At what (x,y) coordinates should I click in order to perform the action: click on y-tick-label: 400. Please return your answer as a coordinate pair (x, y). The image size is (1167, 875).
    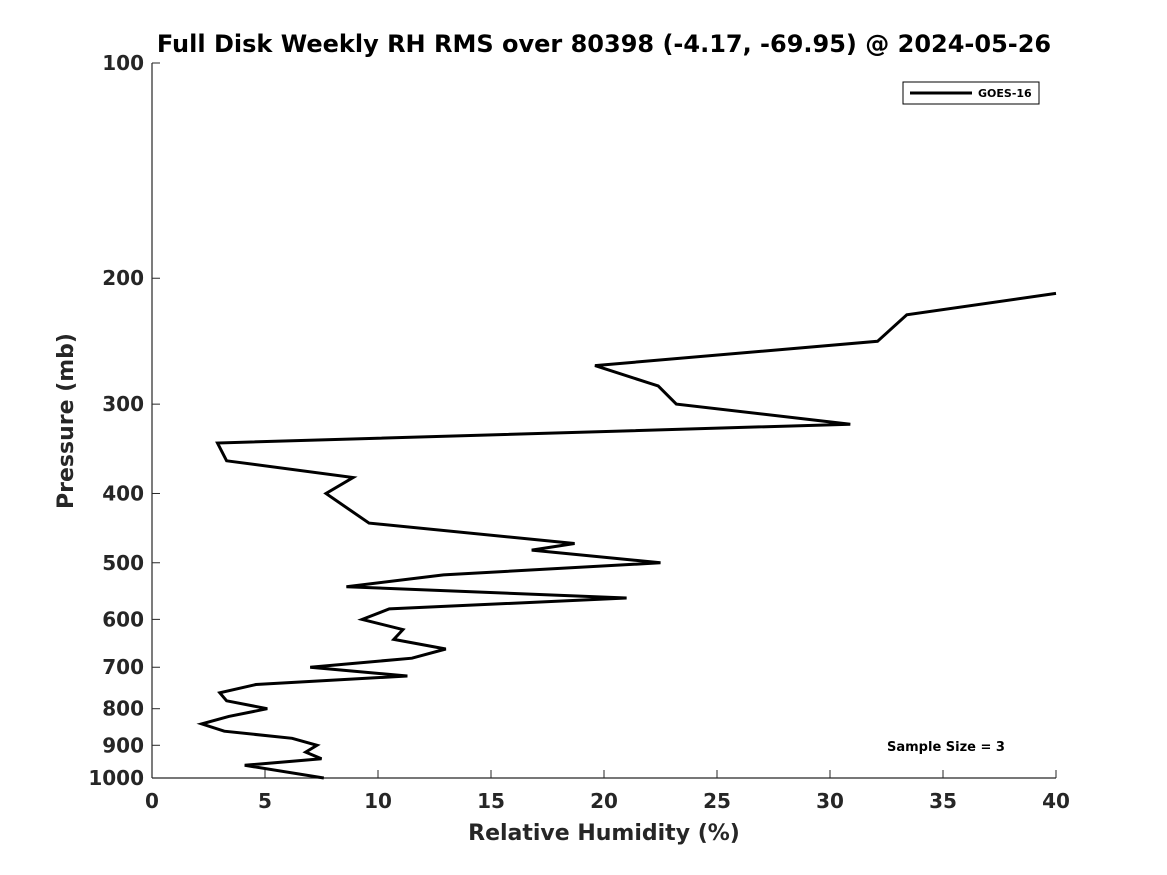
    Looking at the image, I should click on (123, 493).